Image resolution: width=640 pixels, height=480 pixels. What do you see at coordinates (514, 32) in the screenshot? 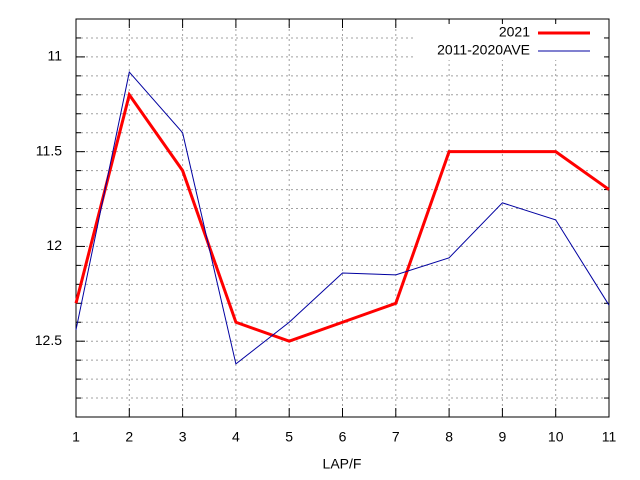
I see `legend-label: 2021` at bounding box center [514, 32].